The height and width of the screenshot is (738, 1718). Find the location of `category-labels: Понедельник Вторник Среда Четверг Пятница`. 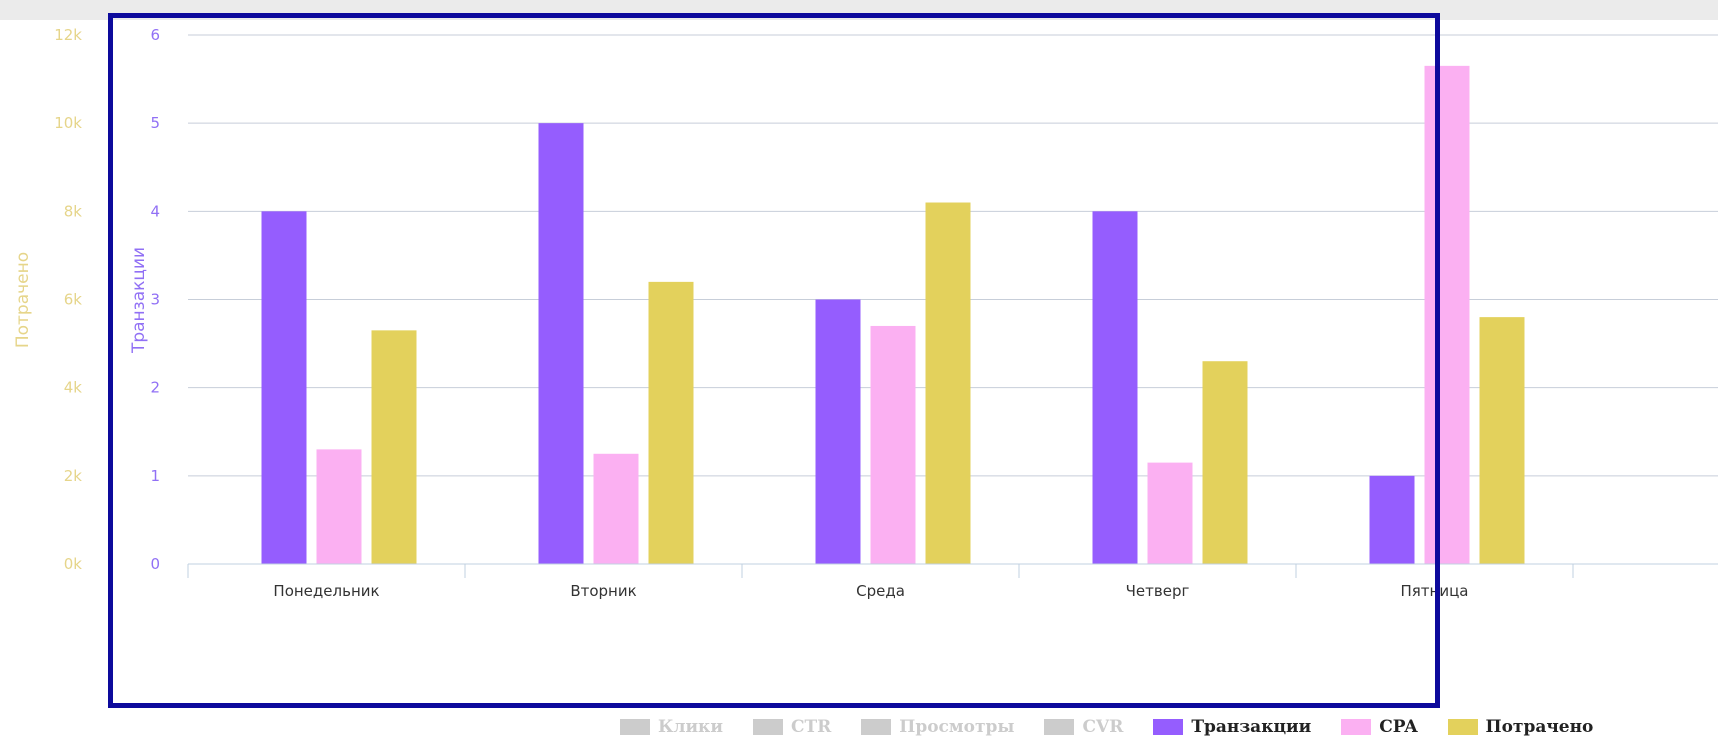

category-labels: Понедельник Вторник Среда Четверг Пятница is located at coordinates (870, 591).